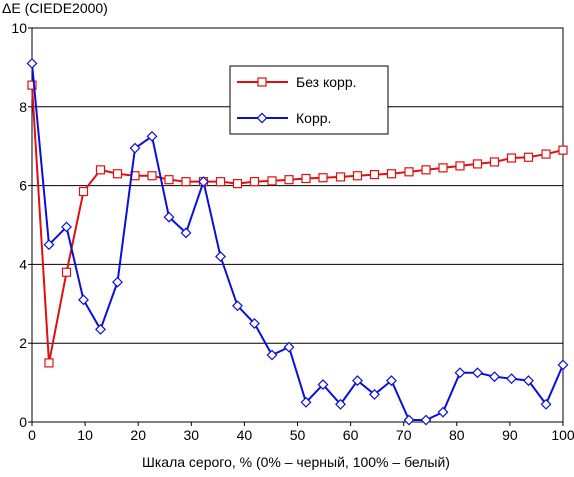 The width and height of the screenshot is (574, 477). I want to click on x-tick-label: 60, so click(351, 435).